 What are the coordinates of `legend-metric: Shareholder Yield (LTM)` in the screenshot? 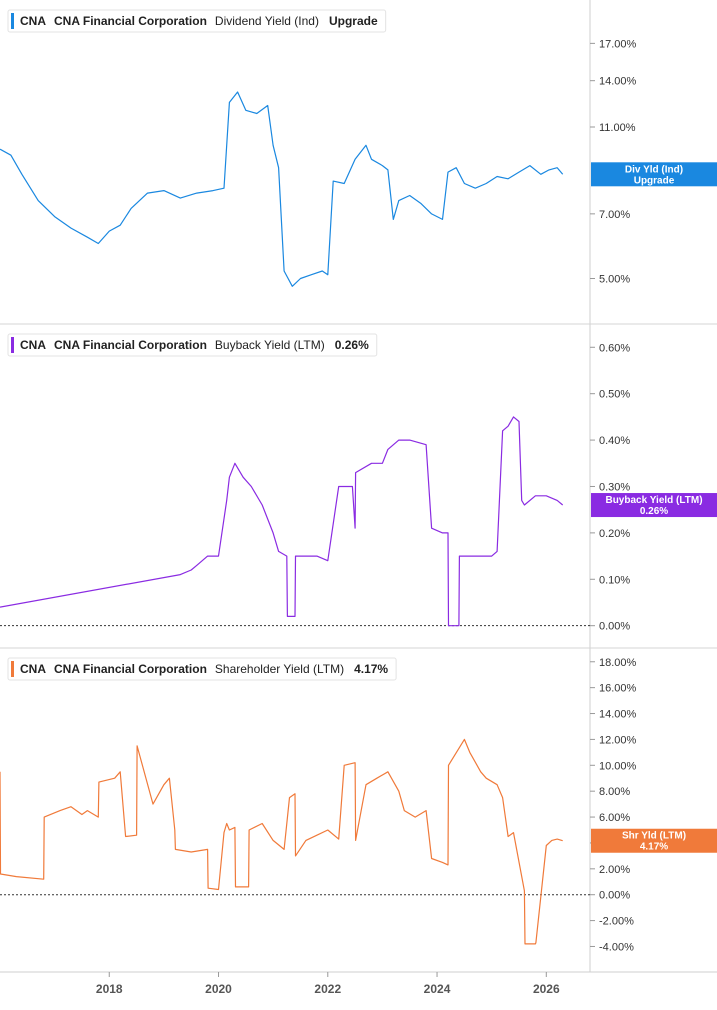 It's located at (279, 669).